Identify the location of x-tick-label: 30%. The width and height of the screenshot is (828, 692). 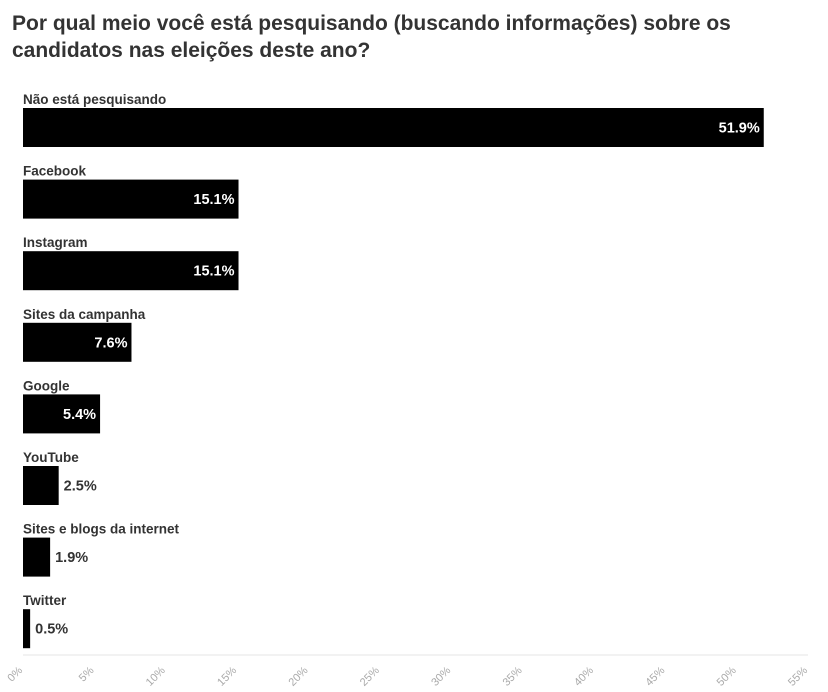
(441, 676).